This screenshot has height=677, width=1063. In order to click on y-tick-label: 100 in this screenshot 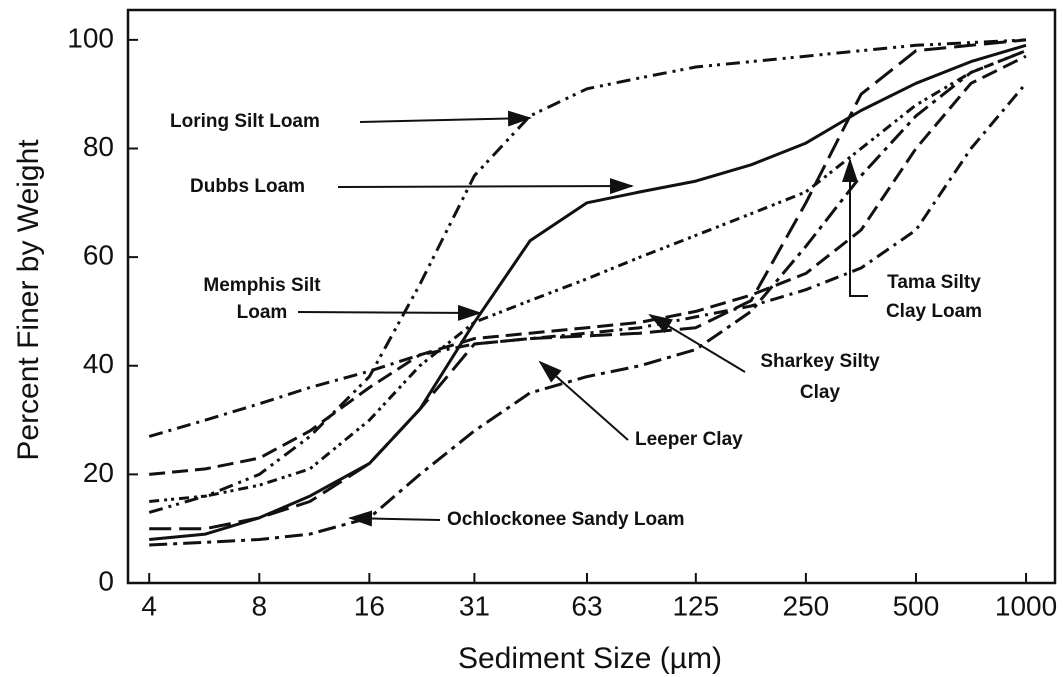, I will do `click(90, 37)`.